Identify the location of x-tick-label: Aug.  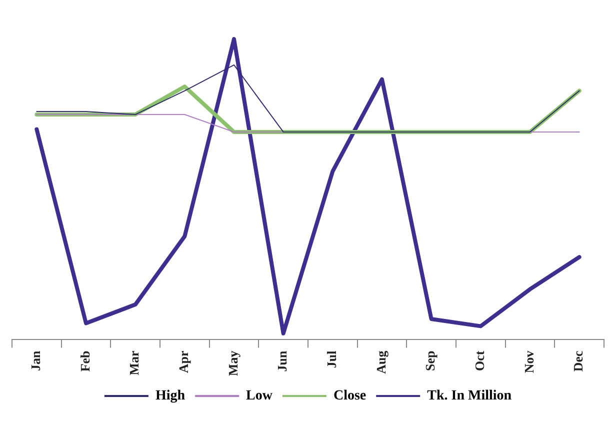
(380, 362).